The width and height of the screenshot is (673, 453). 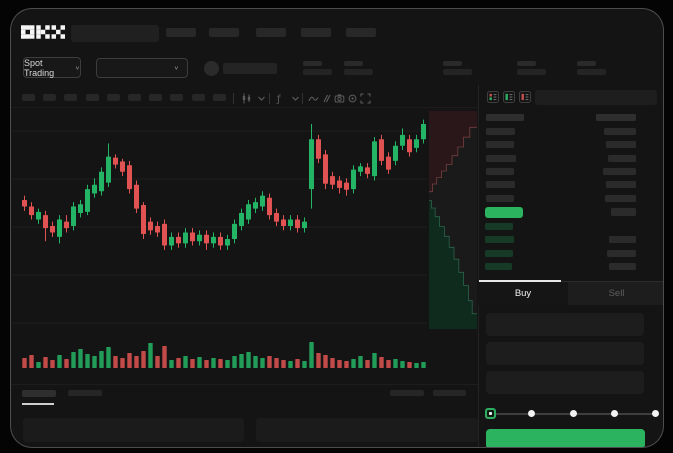 I want to click on price-input-placeholder, so click(x=565, y=324).